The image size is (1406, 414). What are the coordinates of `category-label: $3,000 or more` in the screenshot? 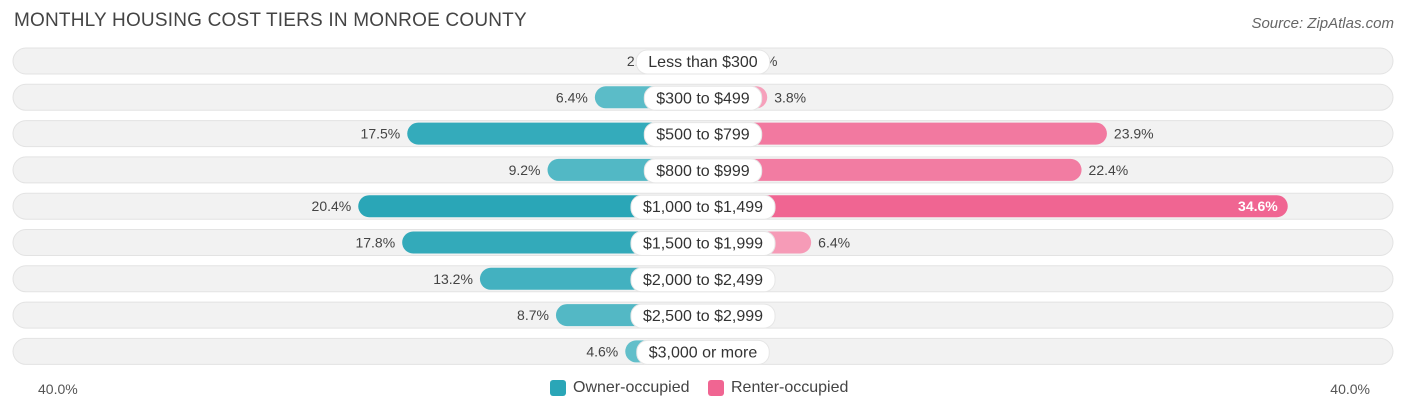 It's located at (703, 352).